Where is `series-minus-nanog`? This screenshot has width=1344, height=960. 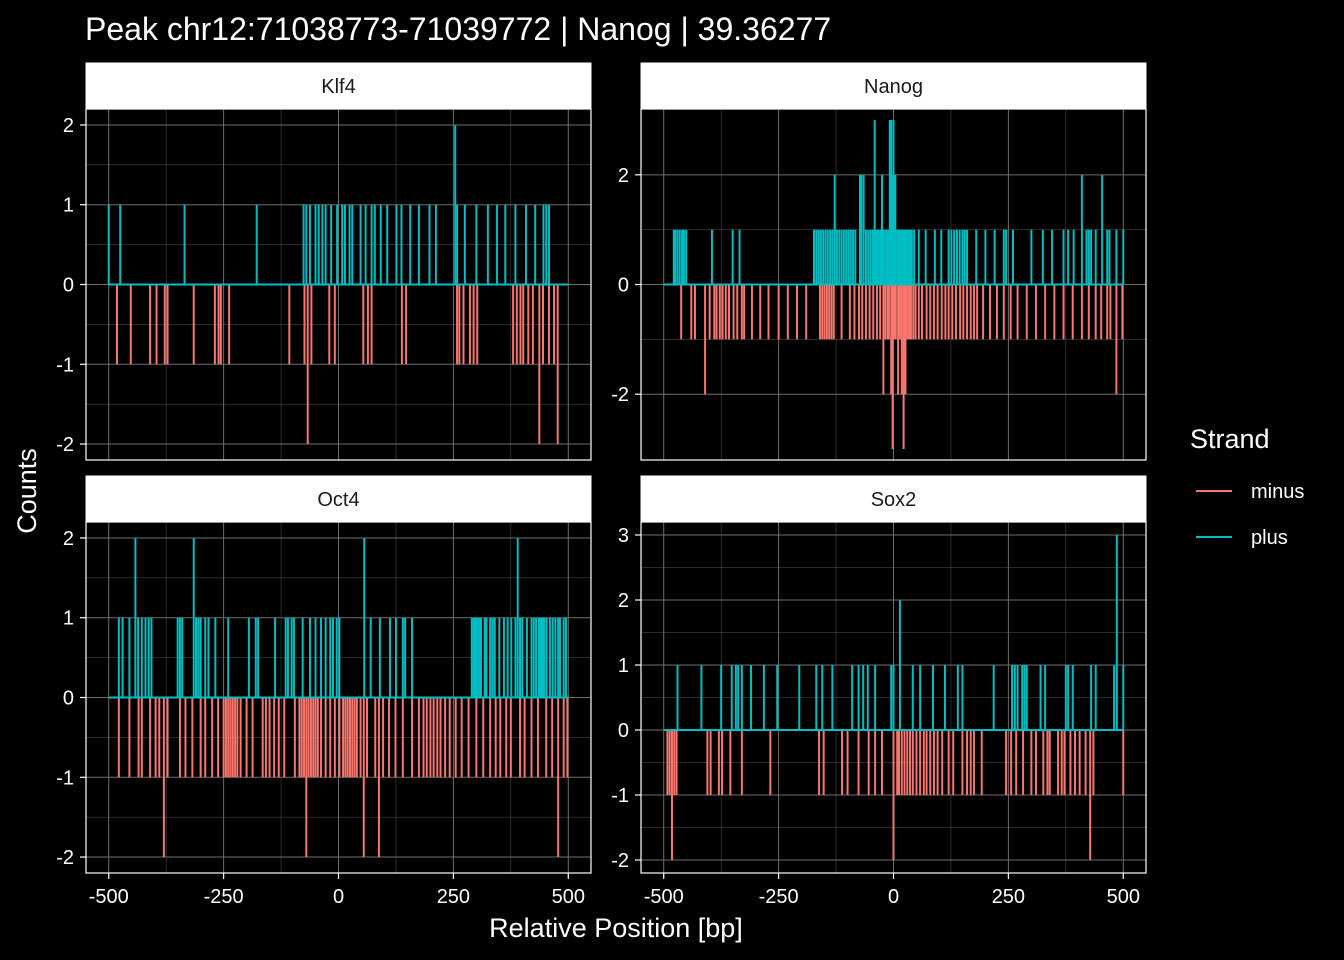
series-minus-nanog is located at coordinates (902, 367).